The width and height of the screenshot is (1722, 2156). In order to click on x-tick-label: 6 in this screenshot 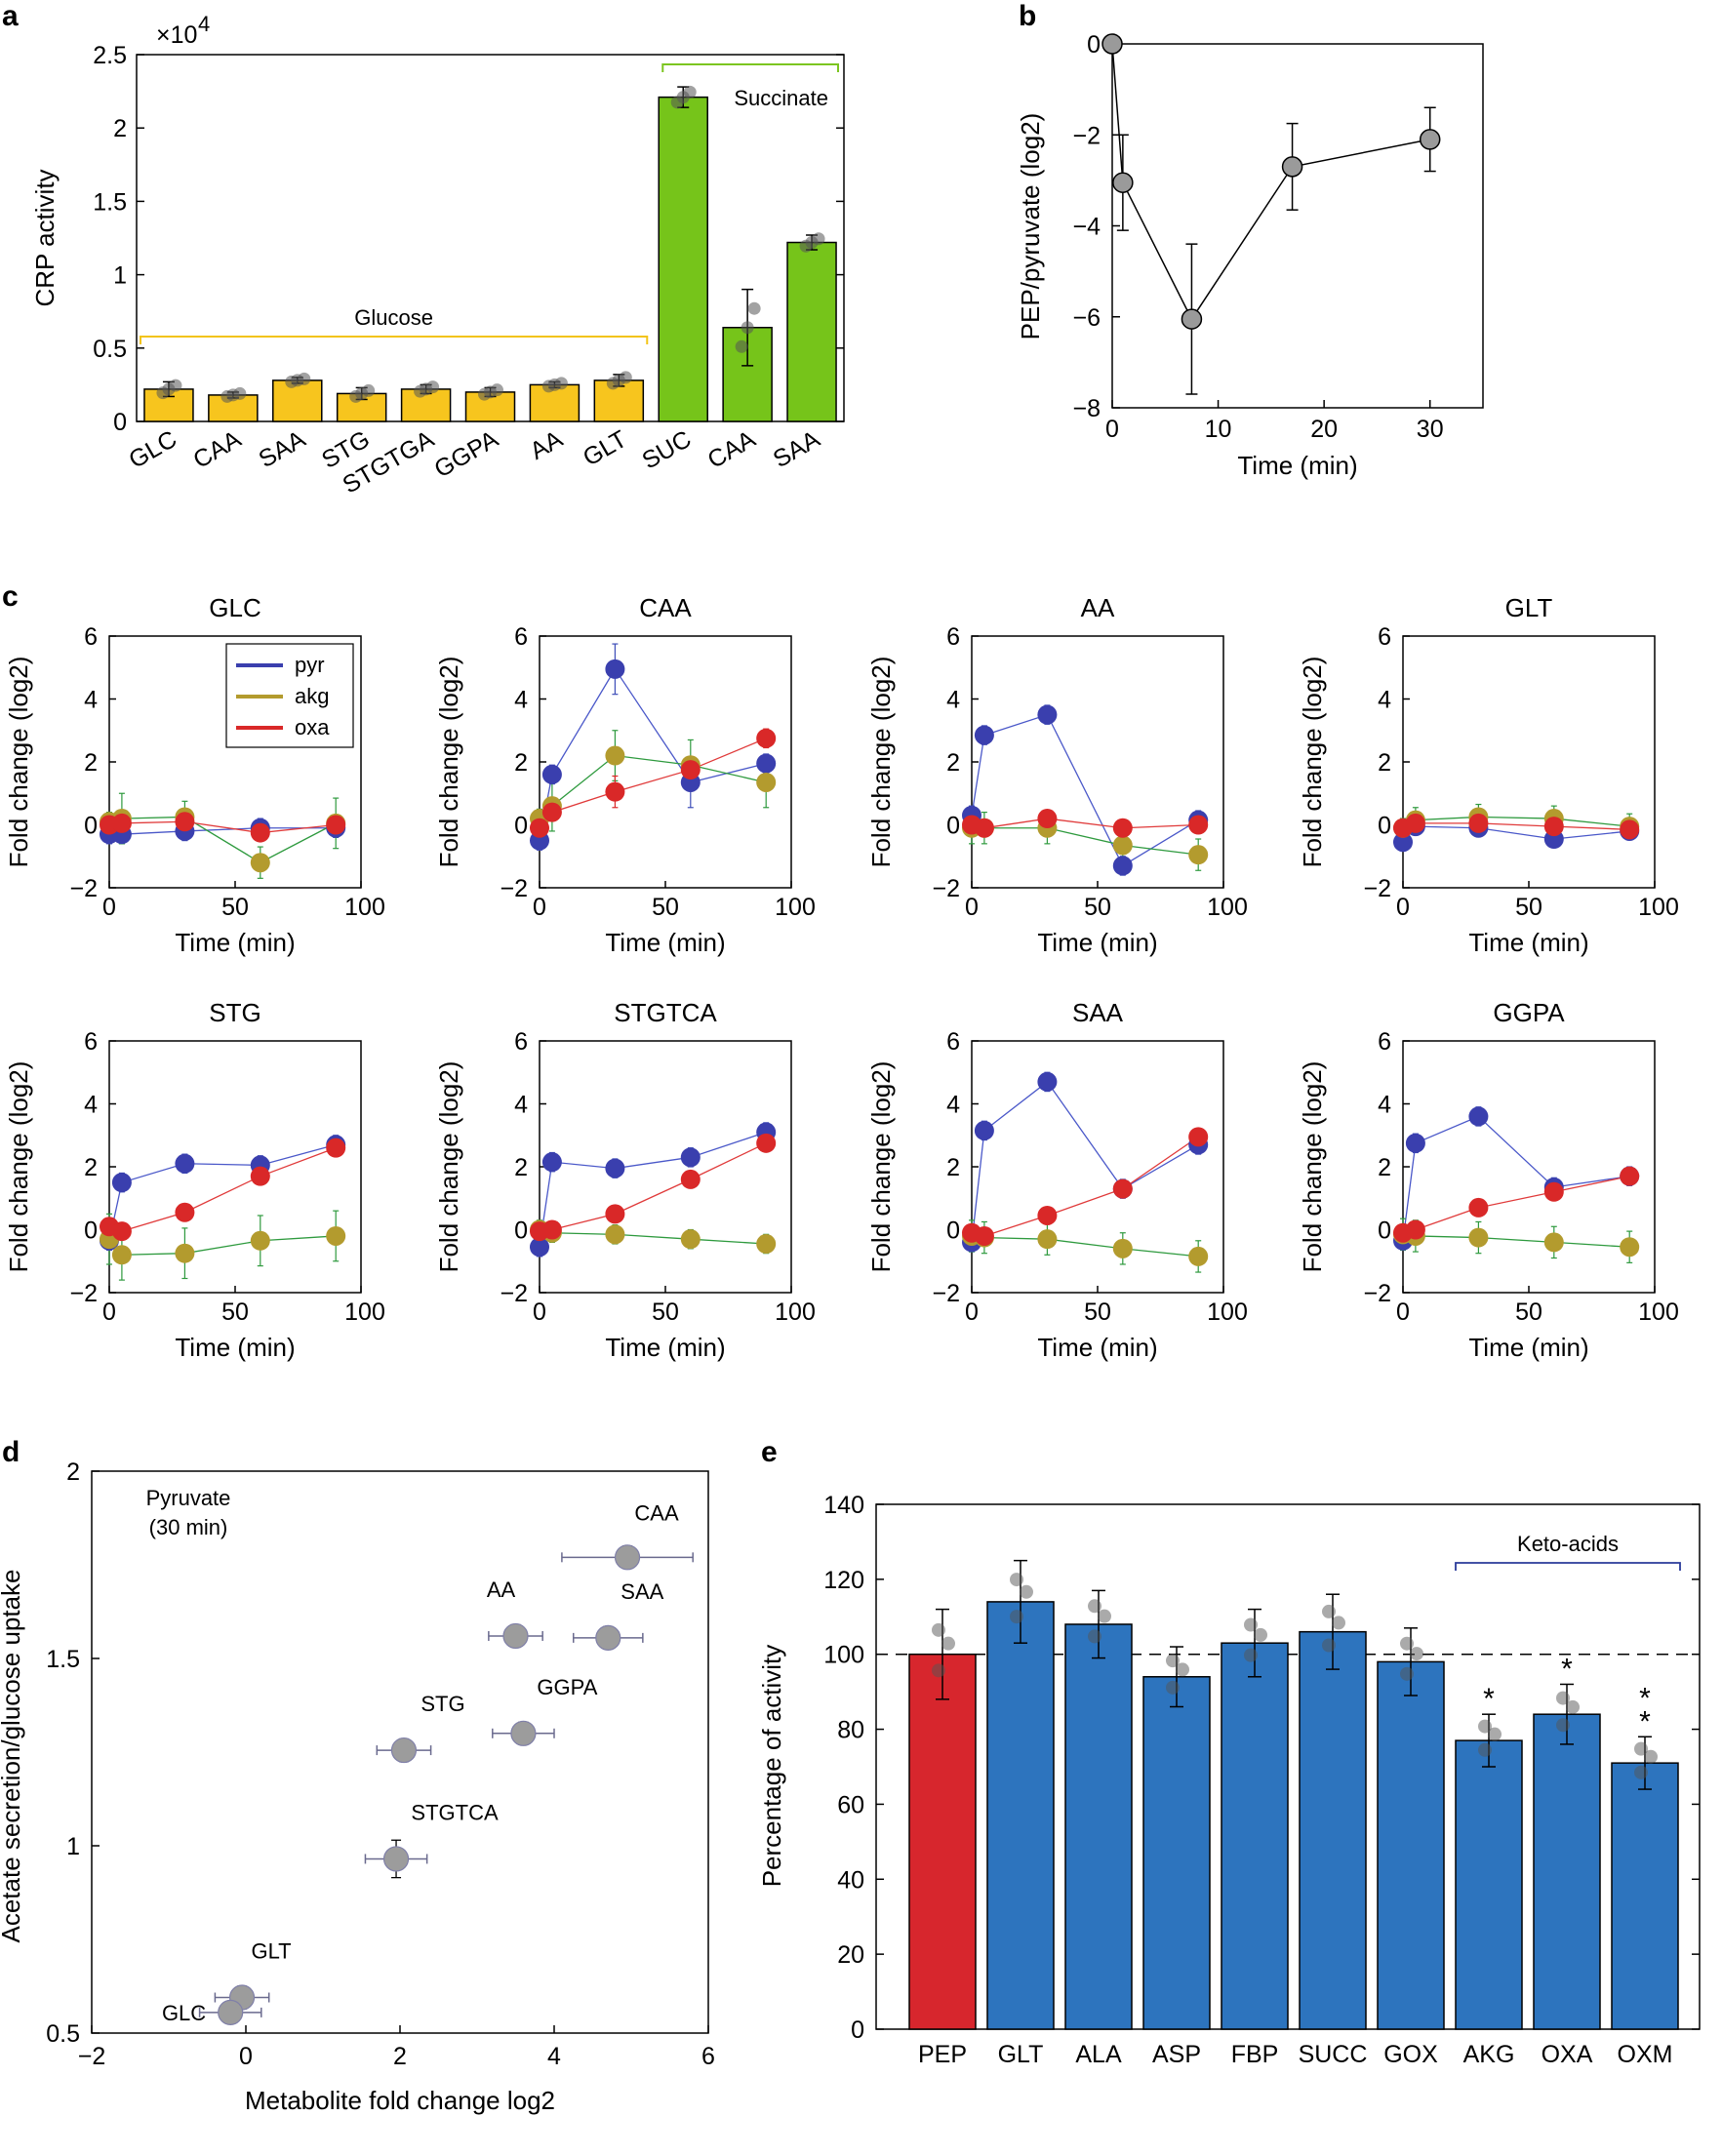, I will do `click(708, 2056)`.